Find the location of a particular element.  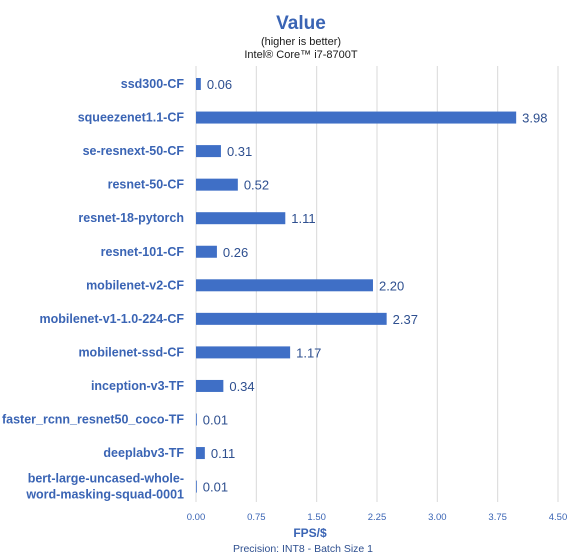

category-label: squeezenet1.1-CF is located at coordinates (131, 118).